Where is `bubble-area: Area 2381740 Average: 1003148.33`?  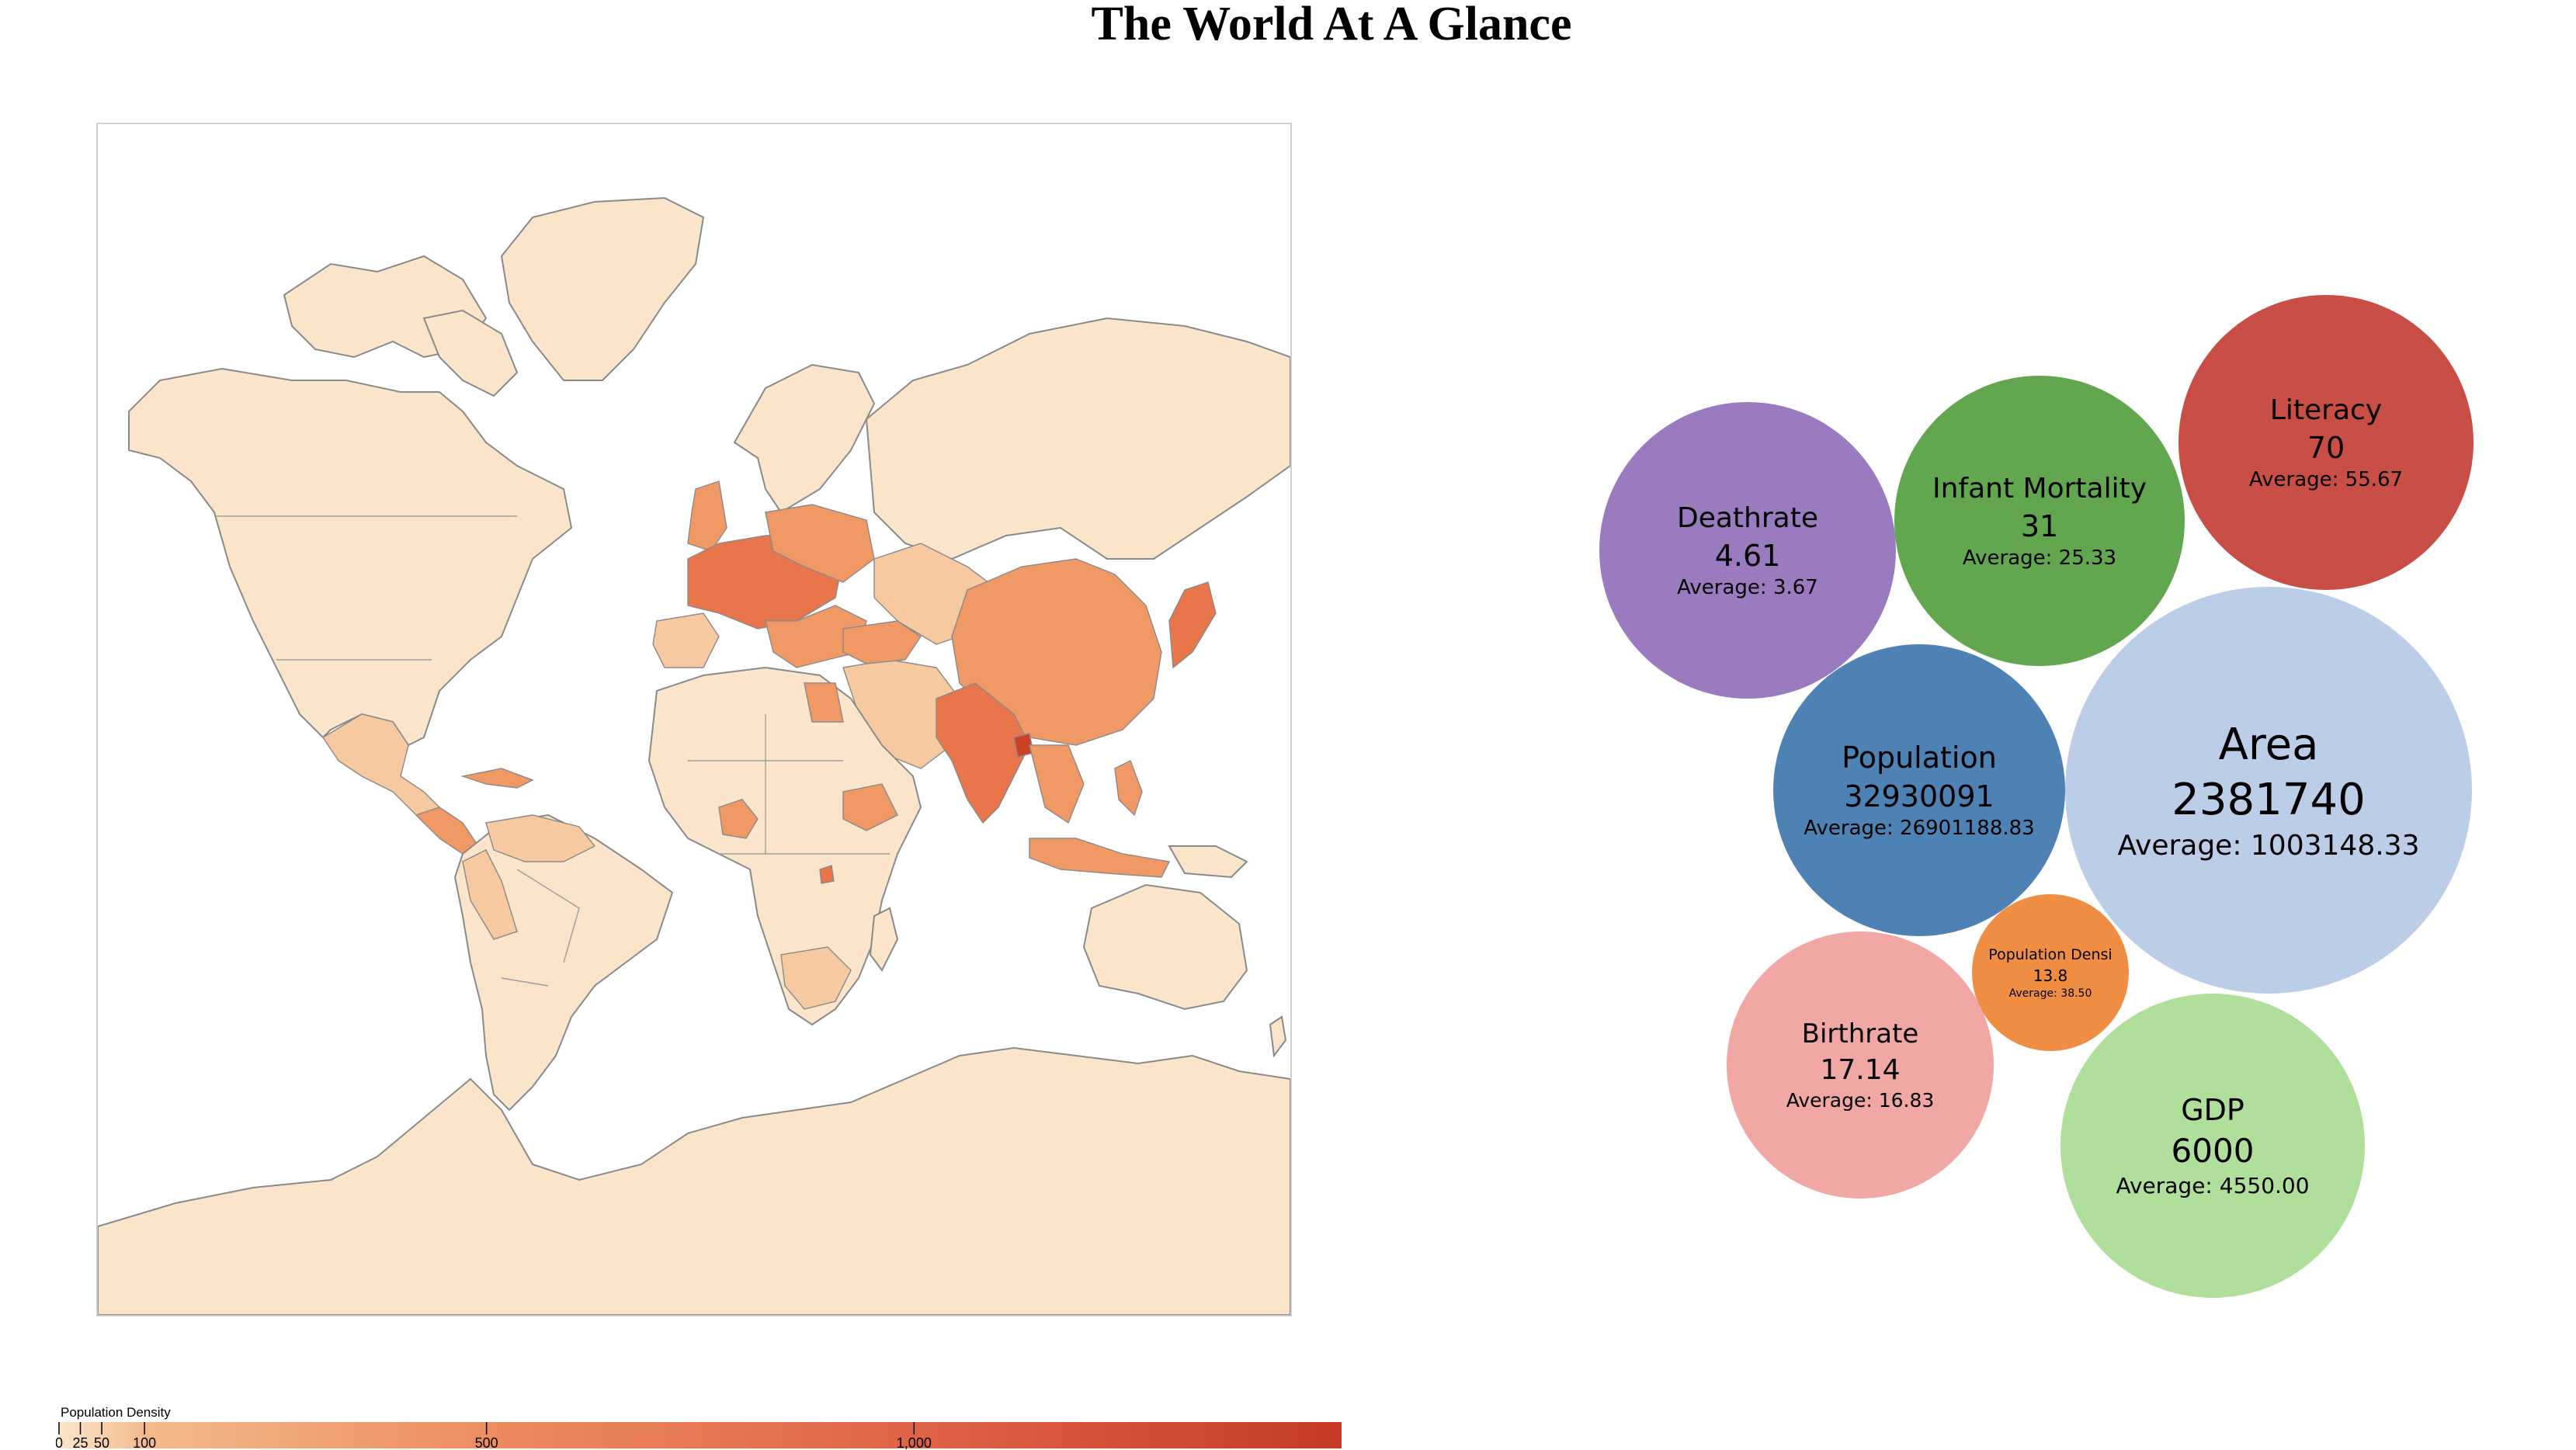
bubble-area: Area 2381740 Average: 1003148.33 is located at coordinates (2268, 790).